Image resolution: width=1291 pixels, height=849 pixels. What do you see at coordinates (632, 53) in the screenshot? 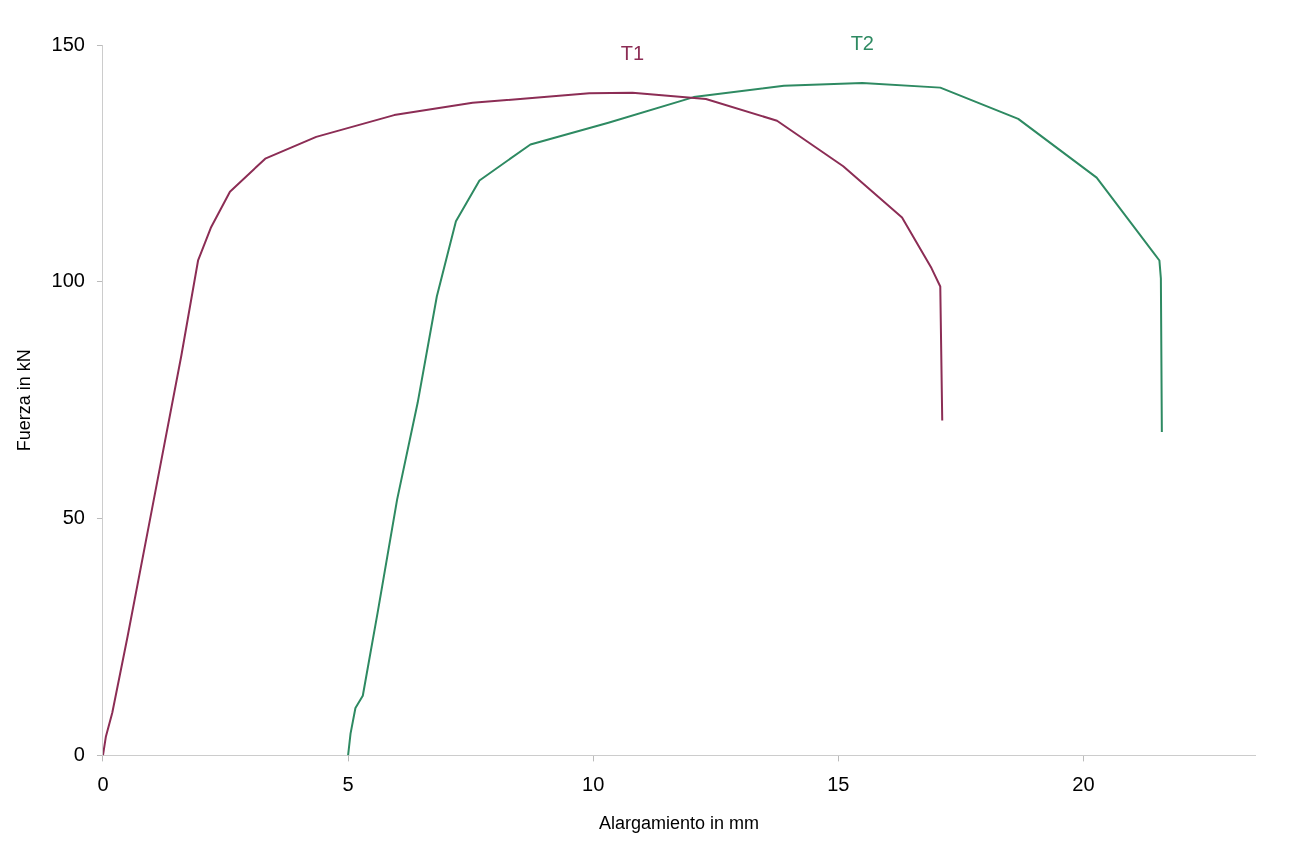
I see `series-label: T1` at bounding box center [632, 53].